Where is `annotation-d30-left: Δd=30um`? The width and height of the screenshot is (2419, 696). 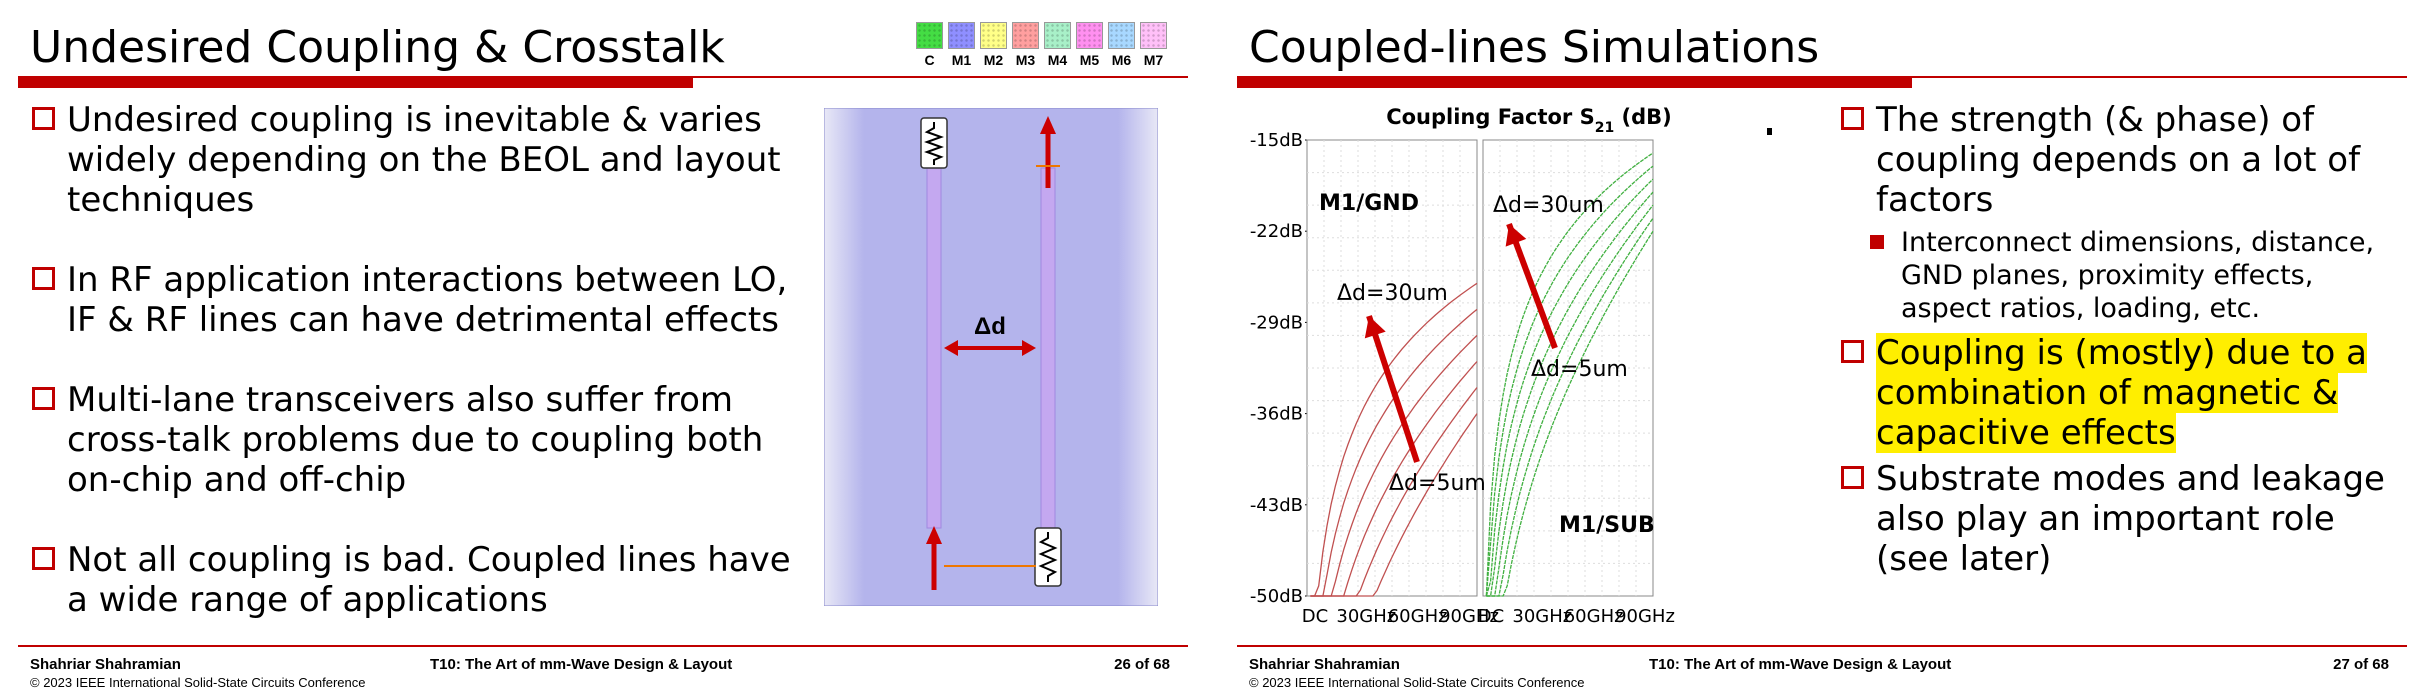 annotation-d30-left: Δd=30um is located at coordinates (1392, 293).